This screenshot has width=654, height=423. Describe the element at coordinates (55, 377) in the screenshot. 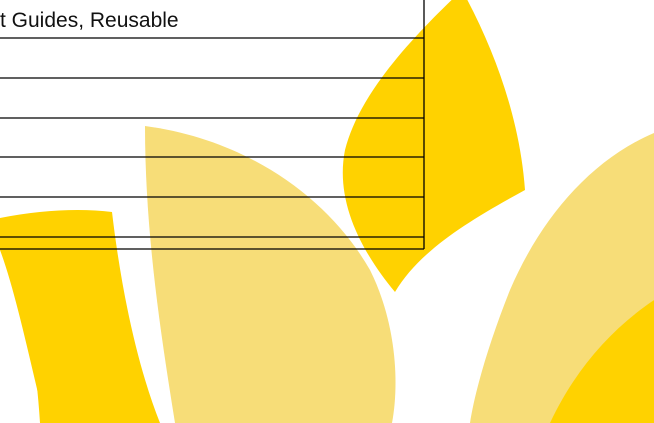

I see `petal-bright-lower-left` at that location.